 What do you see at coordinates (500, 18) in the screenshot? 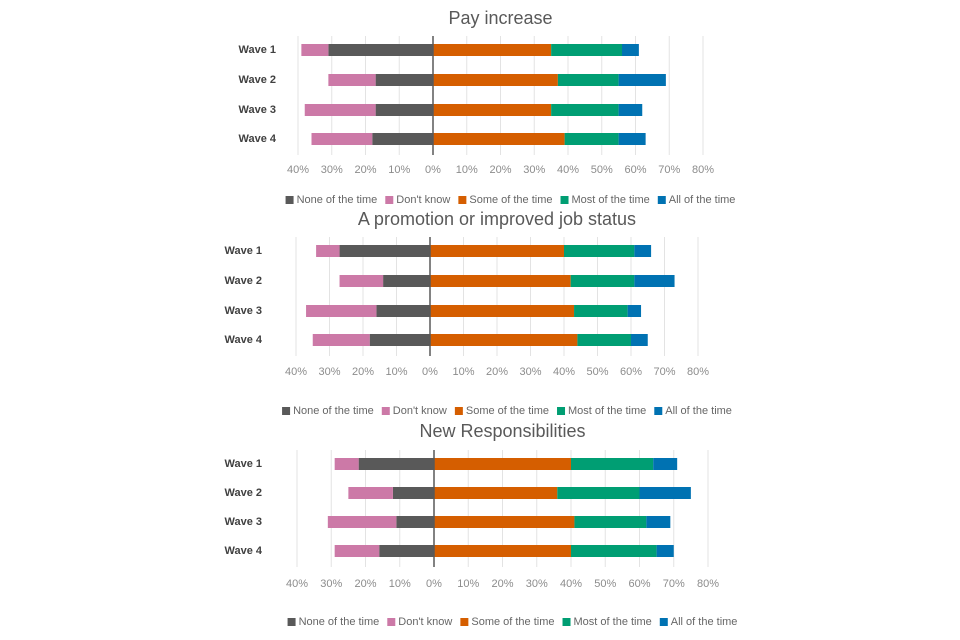
I see `chart-title: Pay increase` at bounding box center [500, 18].